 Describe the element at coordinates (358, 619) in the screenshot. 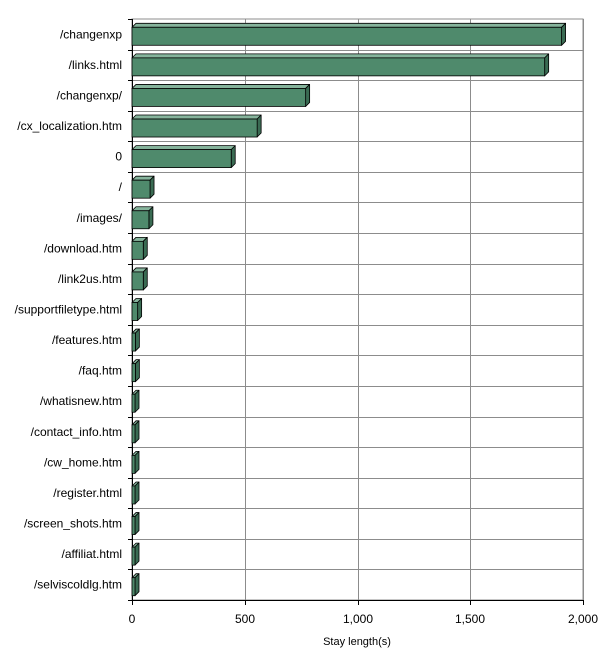

I see `x-tick-label: 1,000` at that location.